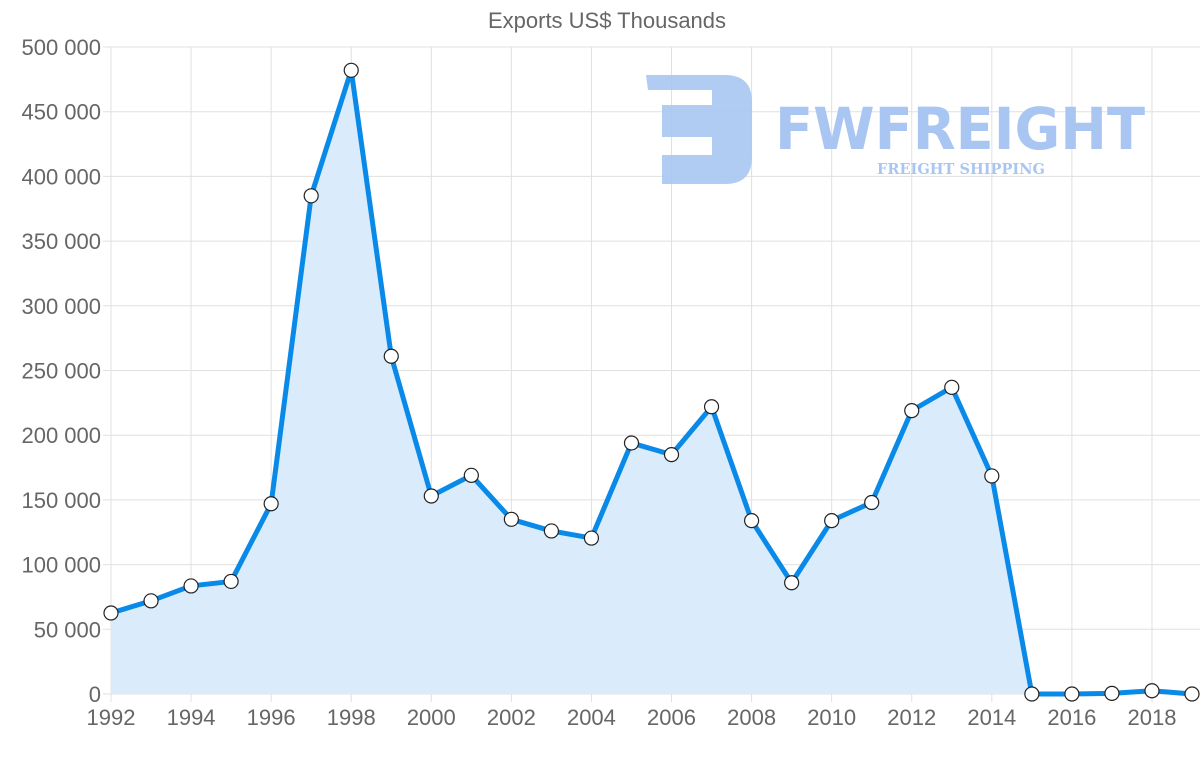  I want to click on y-tick-label: 500 000, so click(61, 47).